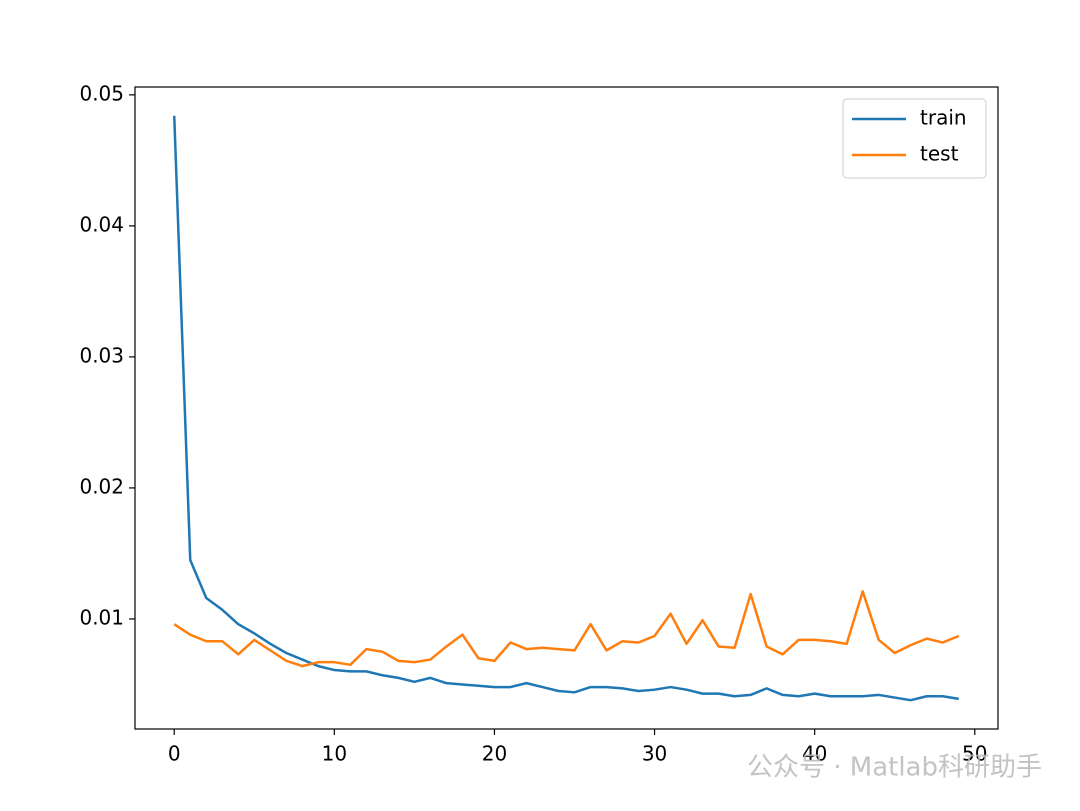  I want to click on x-tick-label: 50, so click(974, 754).